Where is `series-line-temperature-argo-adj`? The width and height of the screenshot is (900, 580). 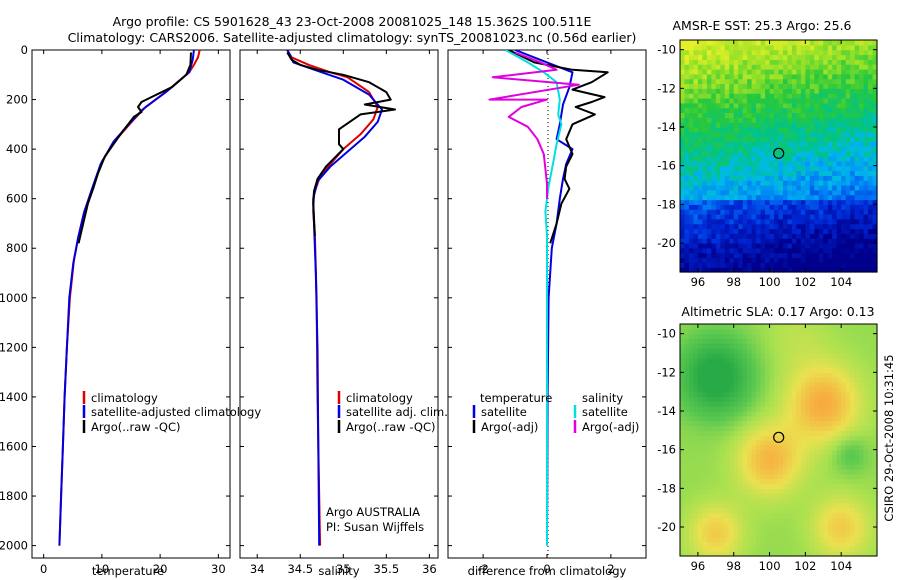 series-line-temperature-argo-adj is located at coordinates (558, 147).